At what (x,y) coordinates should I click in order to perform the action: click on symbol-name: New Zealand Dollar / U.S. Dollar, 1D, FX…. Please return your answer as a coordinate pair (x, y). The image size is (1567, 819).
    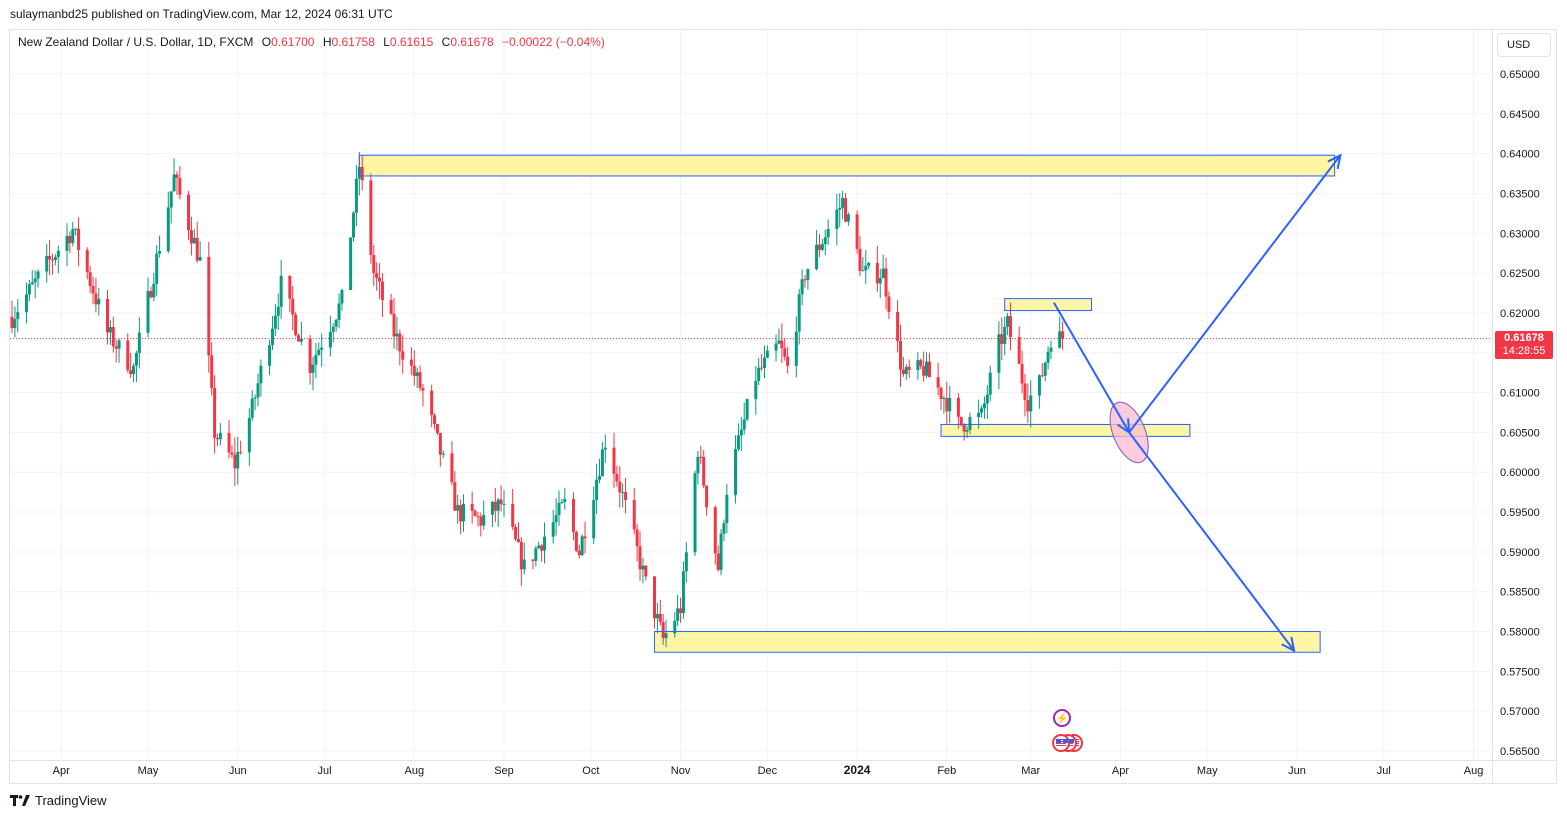
    Looking at the image, I should click on (136, 42).